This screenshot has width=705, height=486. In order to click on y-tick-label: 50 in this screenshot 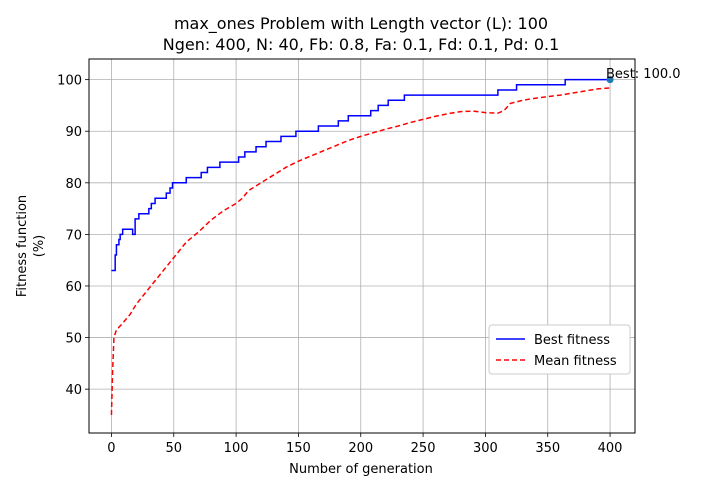, I will do `click(73, 339)`.